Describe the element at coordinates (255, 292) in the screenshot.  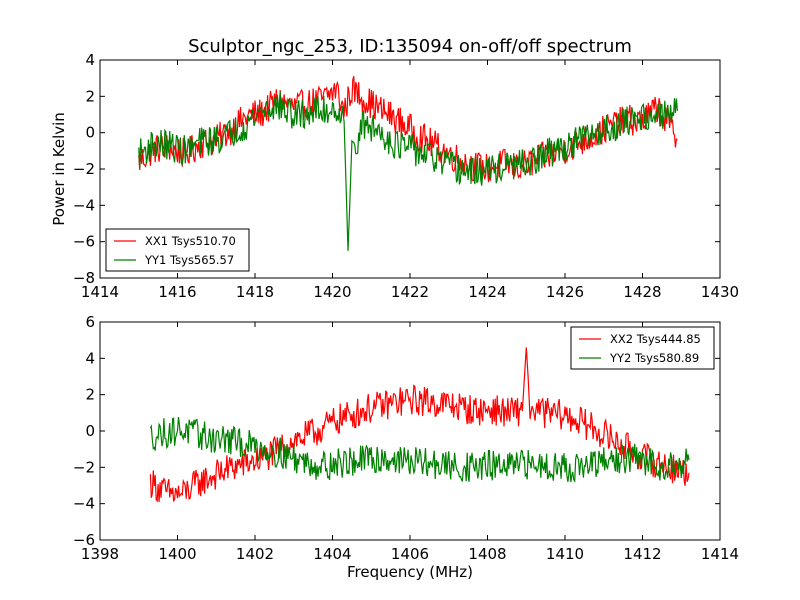
I see `x-tick-label: 1418` at that location.